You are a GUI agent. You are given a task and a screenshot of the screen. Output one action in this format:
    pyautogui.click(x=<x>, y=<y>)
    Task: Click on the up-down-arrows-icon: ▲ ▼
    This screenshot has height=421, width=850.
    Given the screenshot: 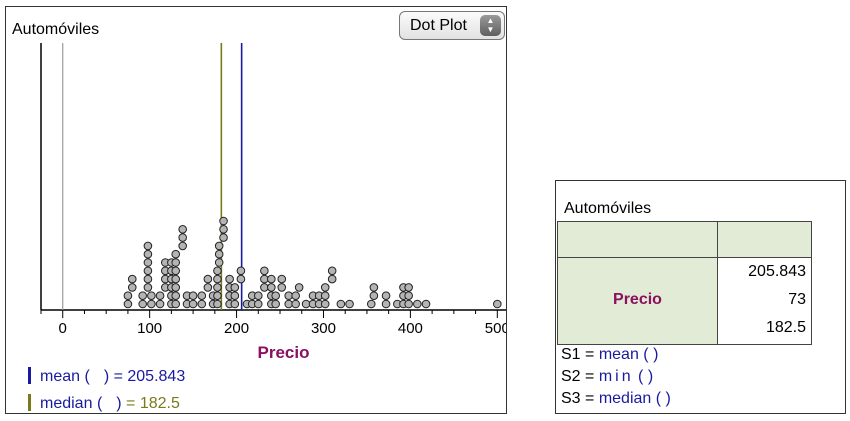 What is the action you would take?
    pyautogui.click(x=490, y=25)
    